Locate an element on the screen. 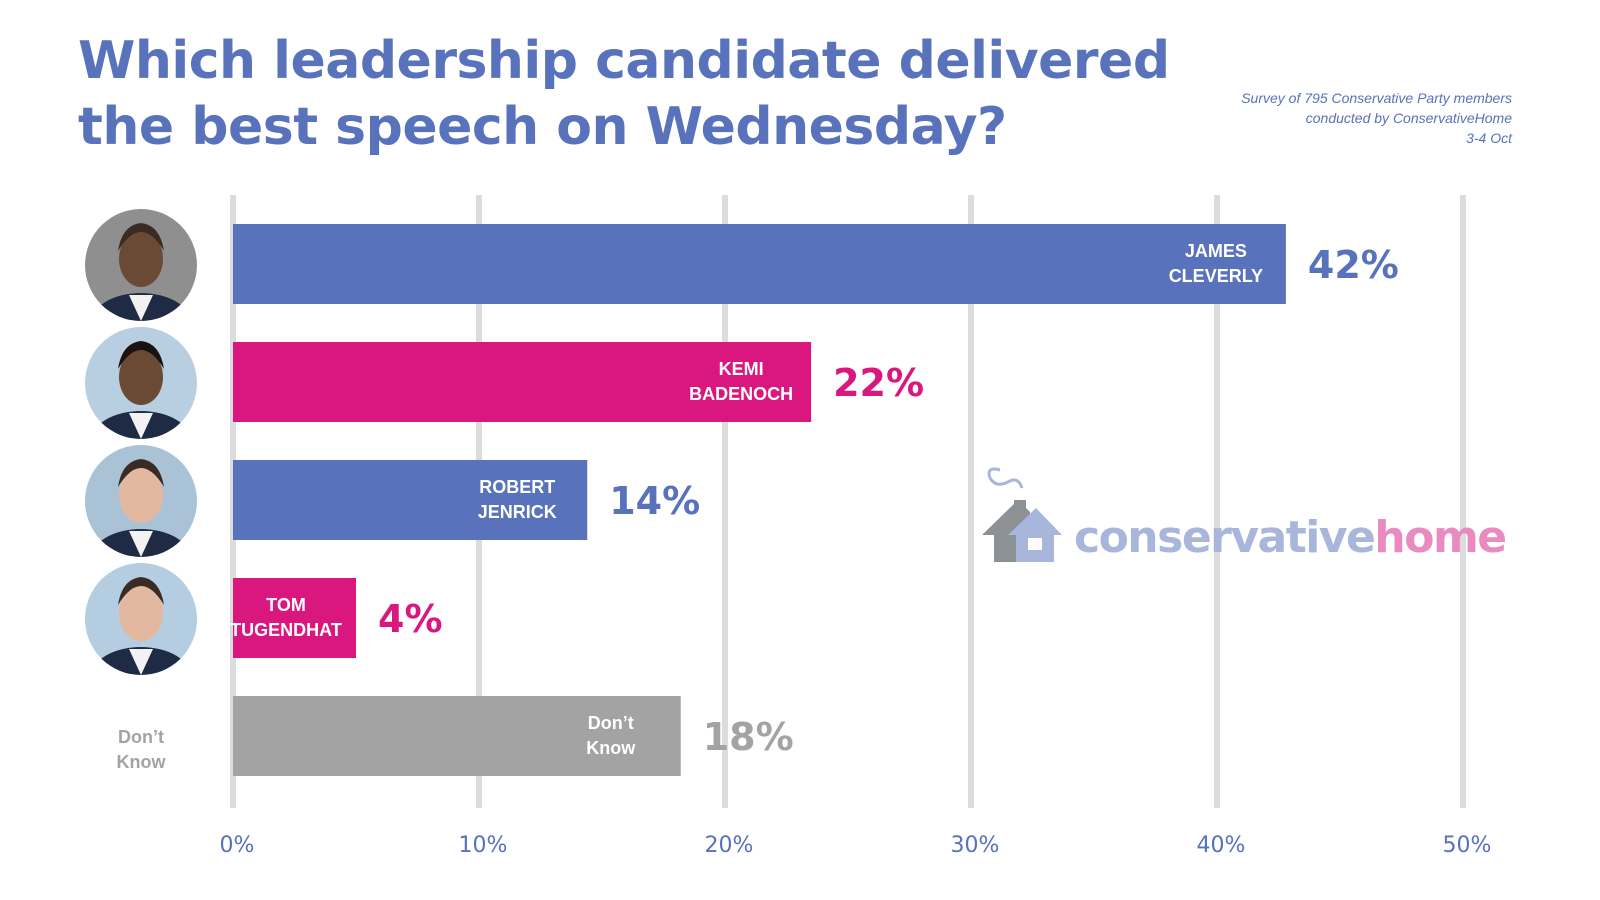 This screenshot has width=1600, height=900. bar-row: JAMES CLEVERLY 42% is located at coordinates (742, 265).